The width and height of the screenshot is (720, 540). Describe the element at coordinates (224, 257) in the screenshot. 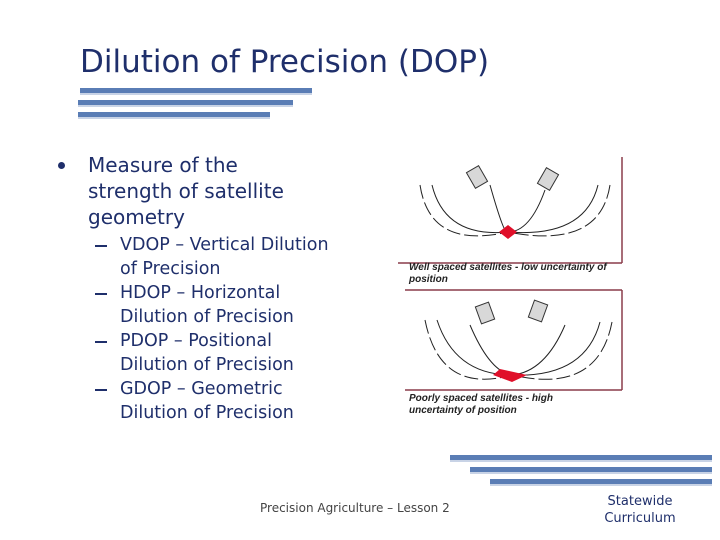

I see `sub-bullet-text: VDOP – Vertical Dilution of Precision` at that location.